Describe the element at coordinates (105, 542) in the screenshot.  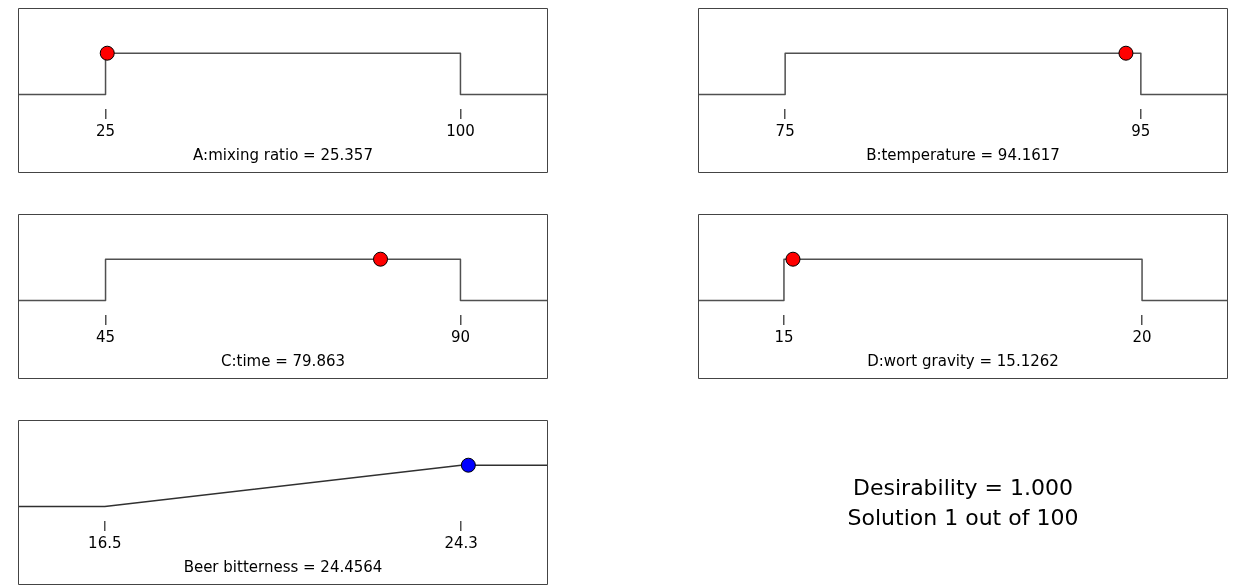
I see `x-tick-label: 16.5` at that location.